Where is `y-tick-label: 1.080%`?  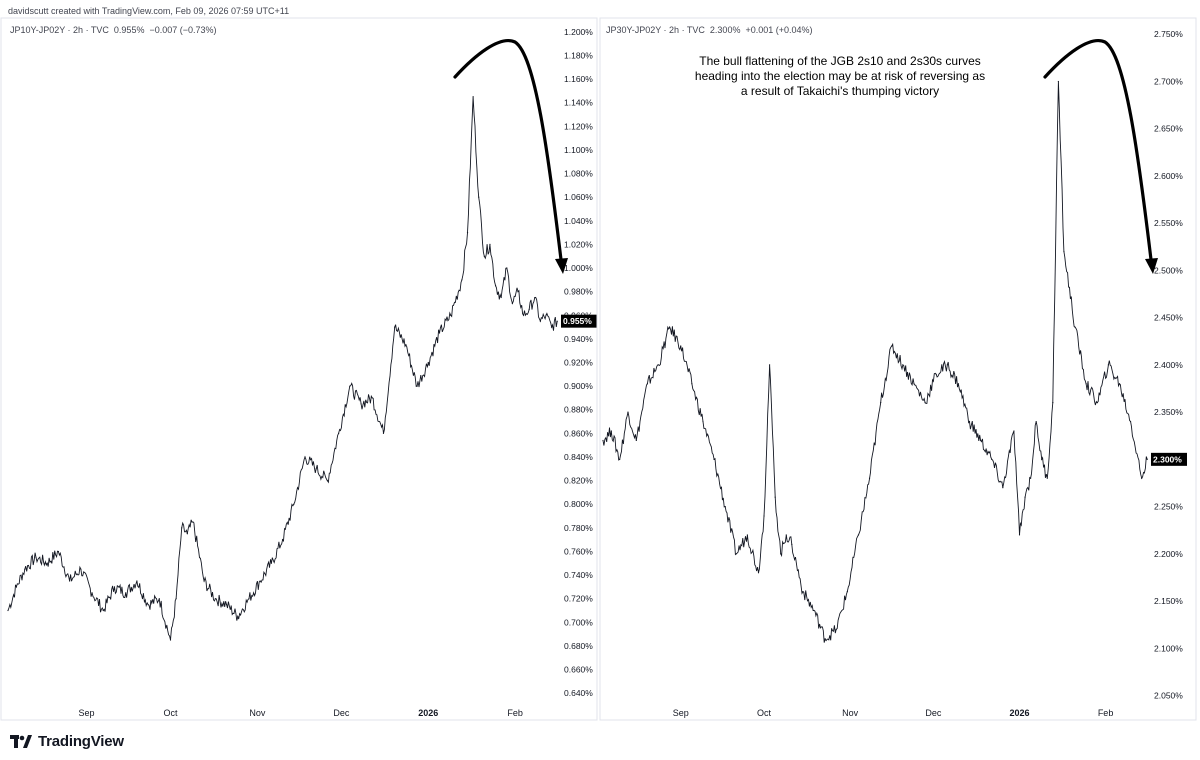 y-tick-label: 1.080% is located at coordinates (578, 174).